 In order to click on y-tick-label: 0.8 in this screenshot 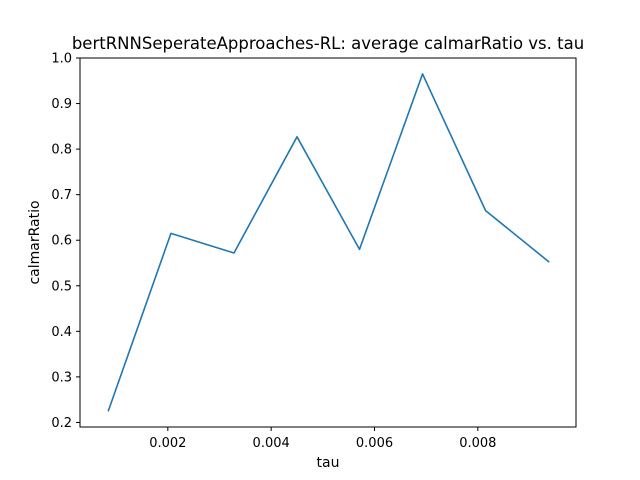, I will do `click(61, 150)`.